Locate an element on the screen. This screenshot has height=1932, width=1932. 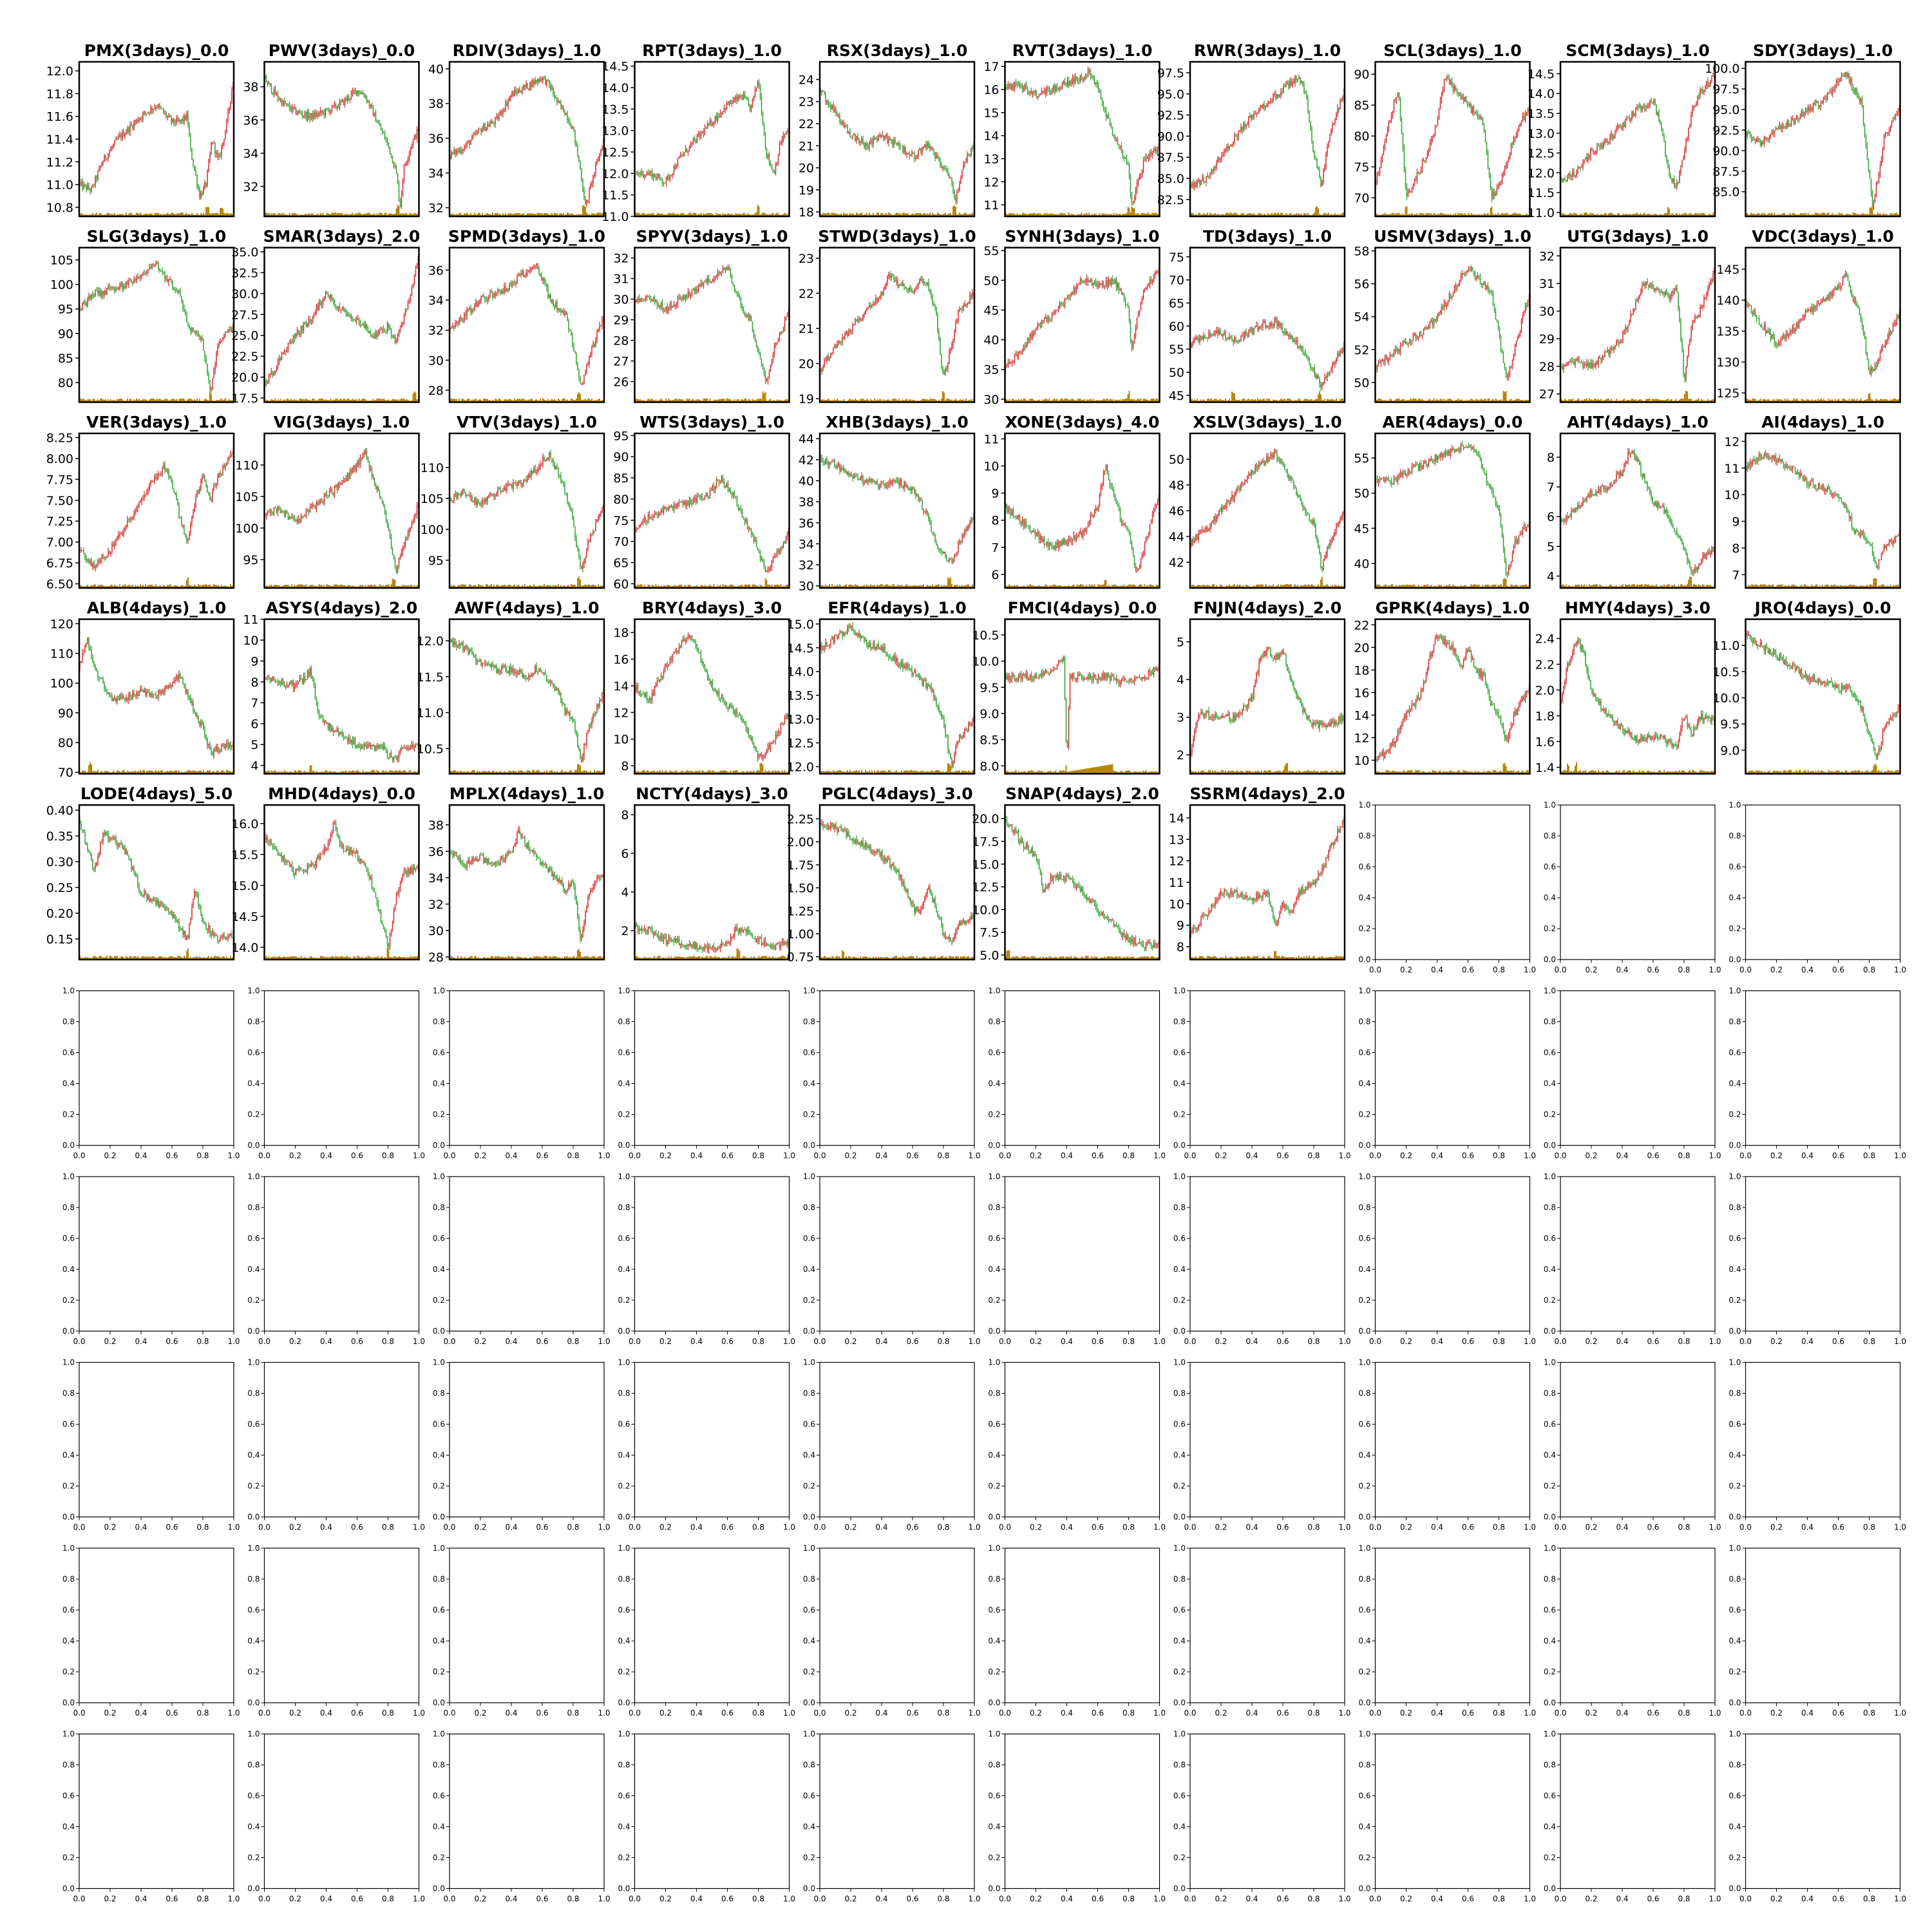
y-tick-label: 34 is located at coordinates (250, 154).